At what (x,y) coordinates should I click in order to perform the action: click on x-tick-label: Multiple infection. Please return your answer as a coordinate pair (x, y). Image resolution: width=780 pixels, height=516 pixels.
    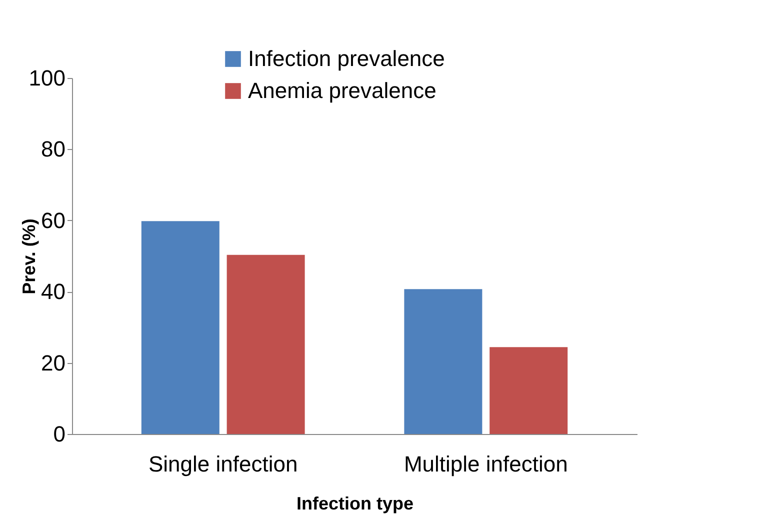
    Looking at the image, I should click on (486, 464).